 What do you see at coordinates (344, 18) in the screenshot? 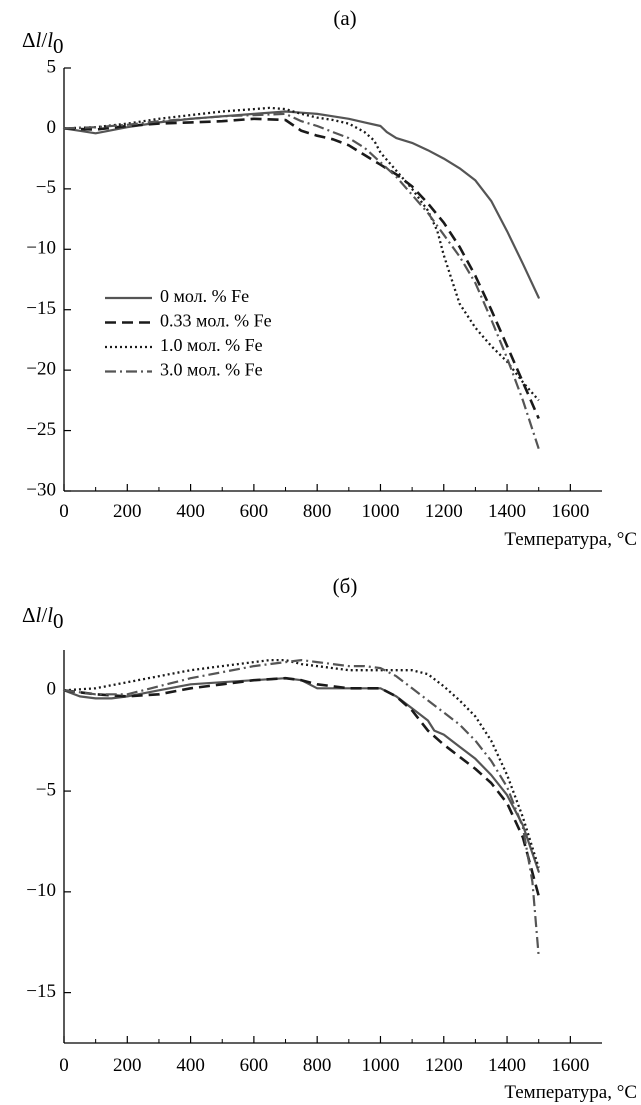
I see `panel-label: (a)` at bounding box center [344, 18].